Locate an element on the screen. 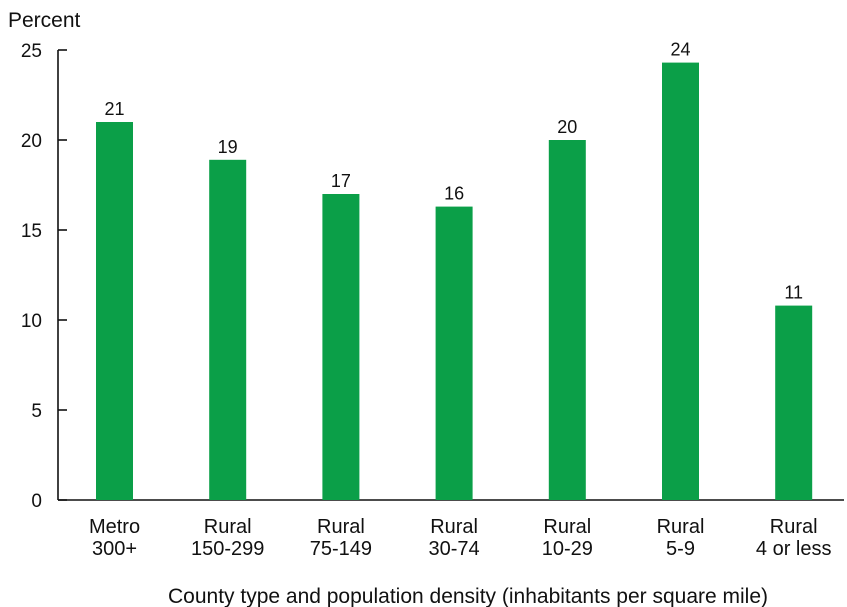 This screenshot has width=847, height=607. category-label: Metro 300+ is located at coordinates (114, 538).